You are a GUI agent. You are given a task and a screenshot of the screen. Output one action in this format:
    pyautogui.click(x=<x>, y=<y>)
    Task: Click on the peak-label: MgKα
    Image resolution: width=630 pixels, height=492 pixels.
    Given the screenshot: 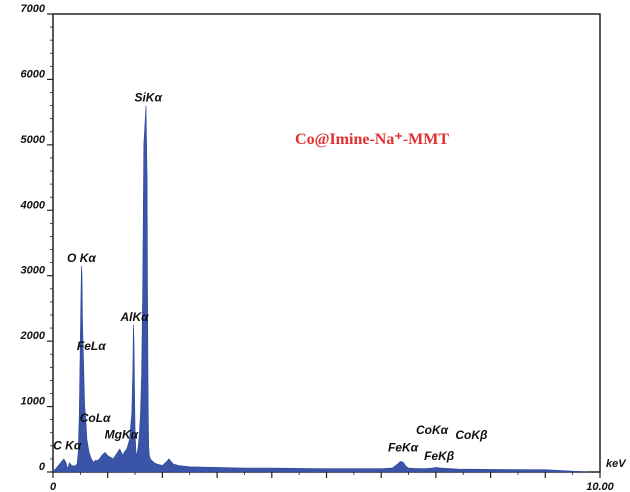 What is the action you would take?
    pyautogui.click(x=122, y=435)
    